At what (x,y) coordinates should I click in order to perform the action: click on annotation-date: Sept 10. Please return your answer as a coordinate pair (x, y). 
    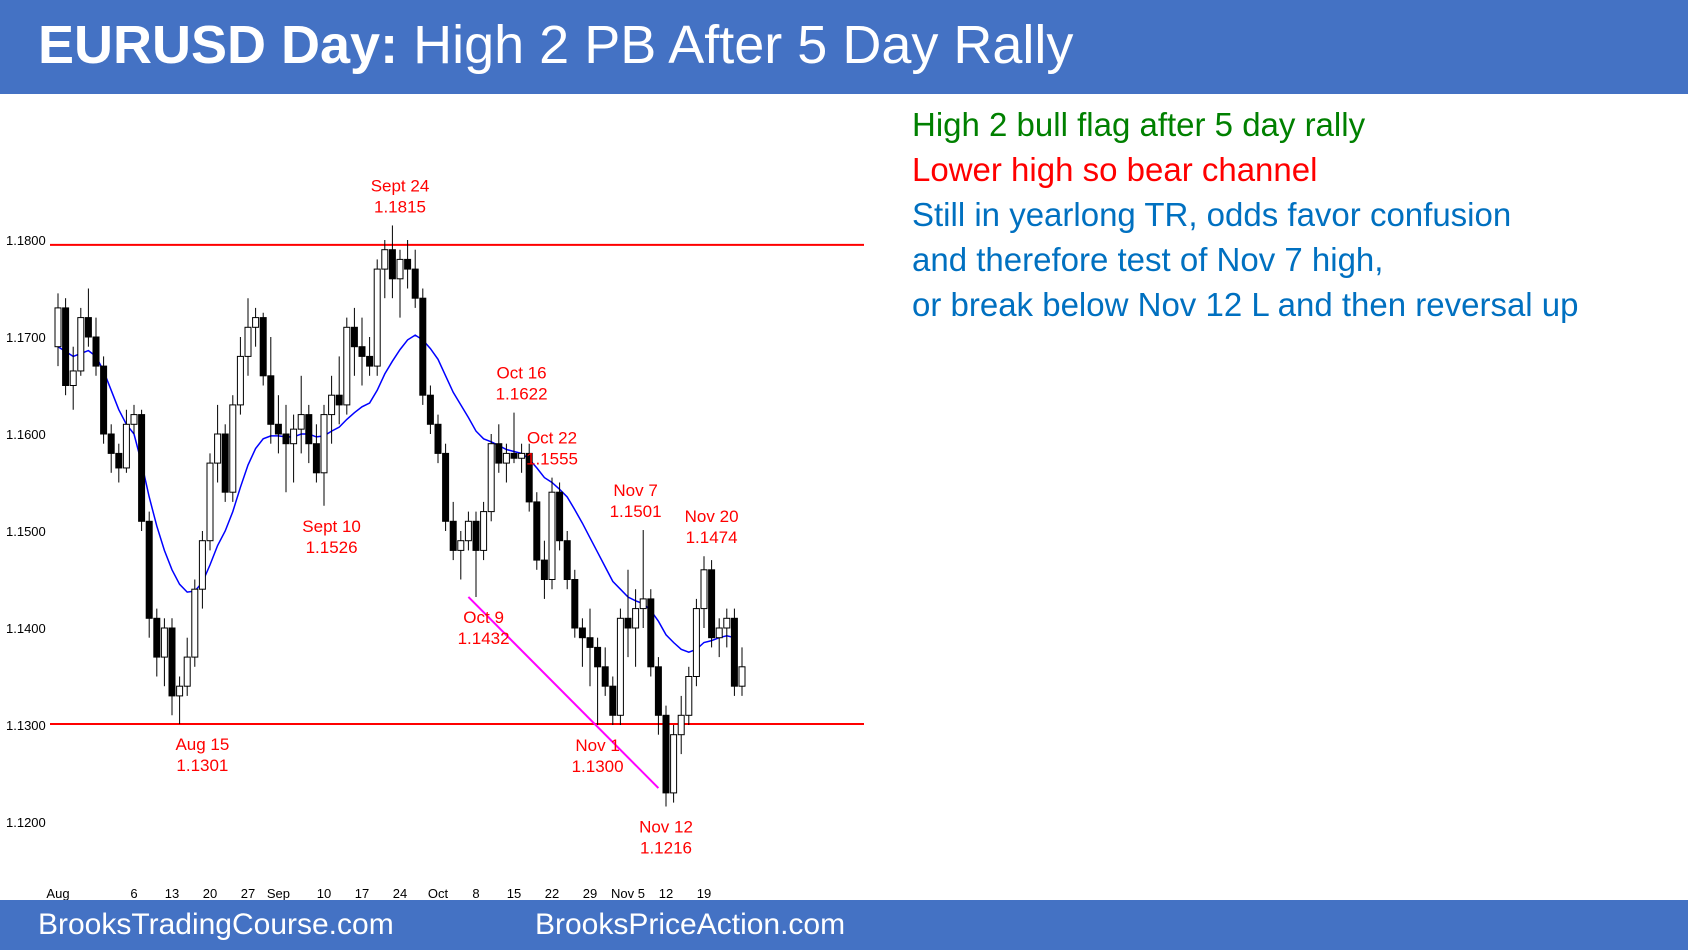
    Looking at the image, I should click on (331, 526).